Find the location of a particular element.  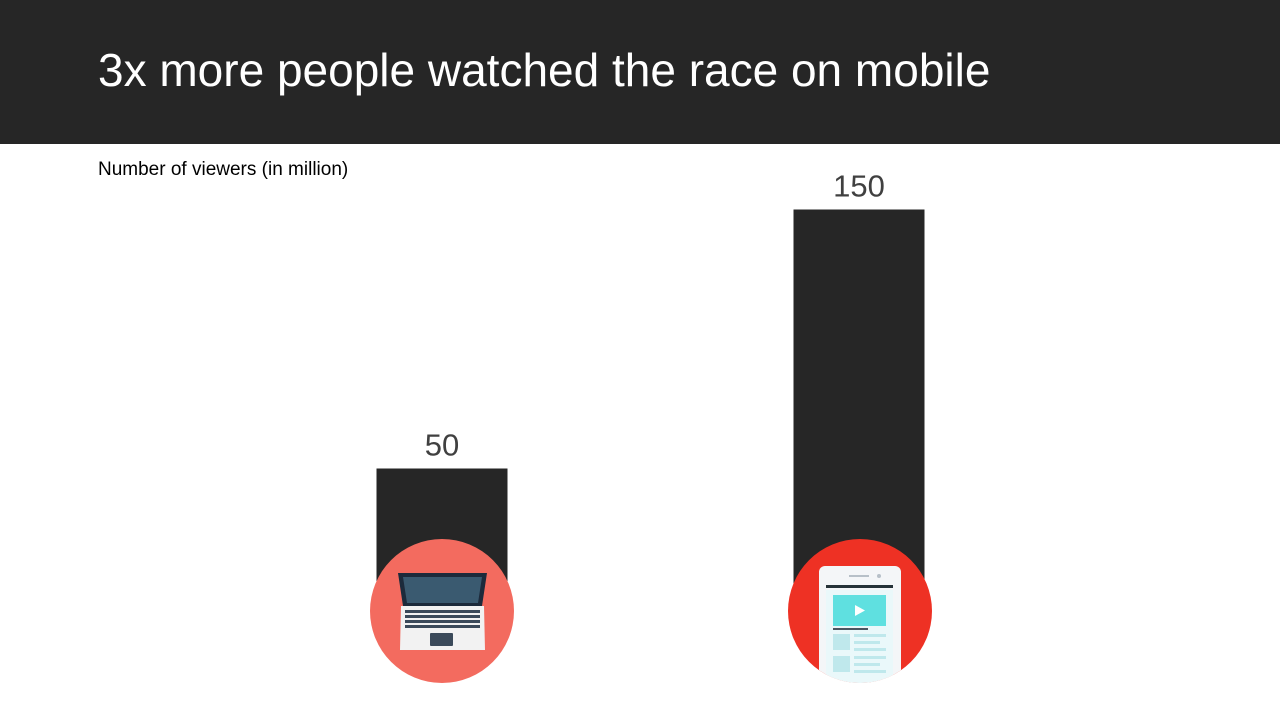

value-label: 150 is located at coordinates (859, 186).